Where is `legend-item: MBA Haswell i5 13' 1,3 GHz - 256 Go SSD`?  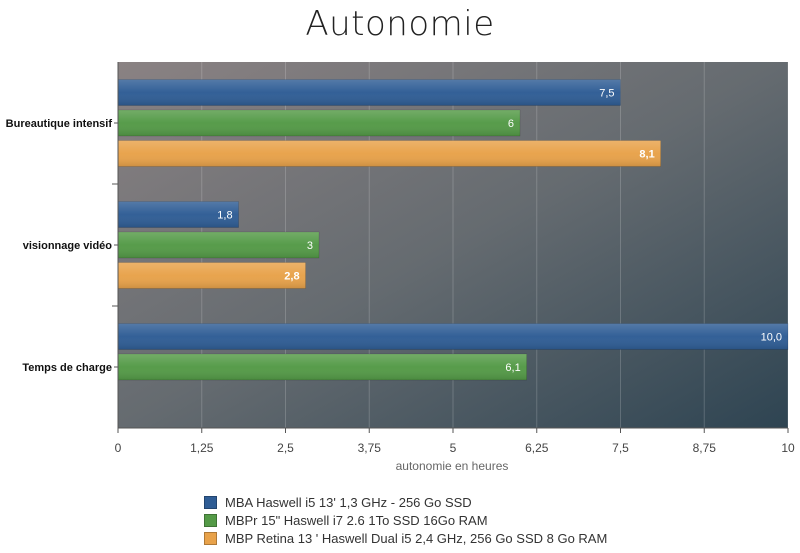 legend-item: MBA Haswell i5 13' 1,3 GHz - 256 Go SSD is located at coordinates (405, 502).